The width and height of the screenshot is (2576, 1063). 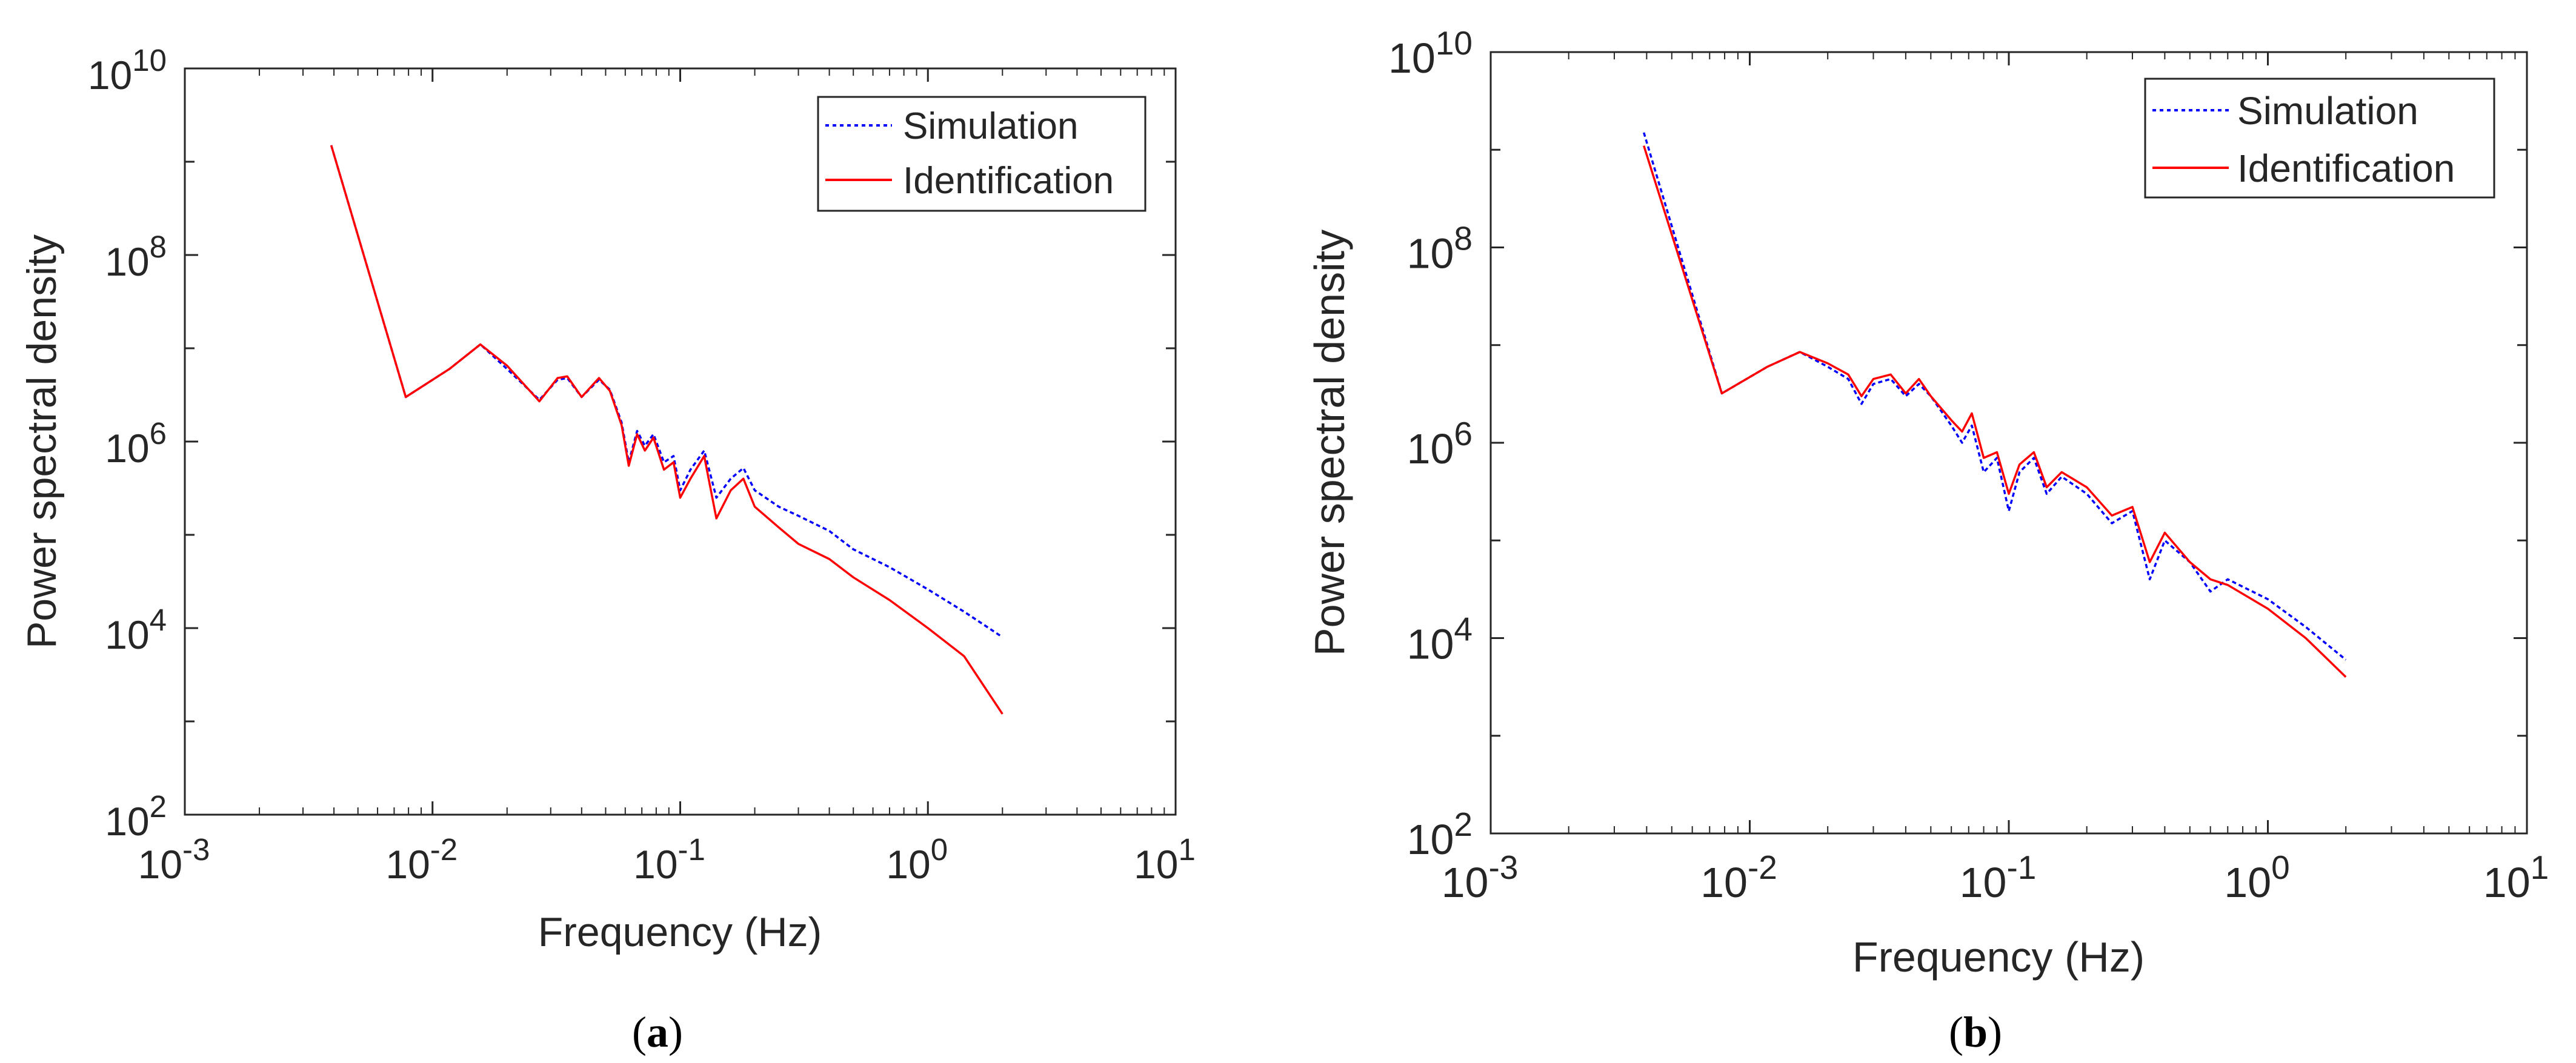 I want to click on panel-a-y-tick-label: 10⁶, so click(x=136, y=443).